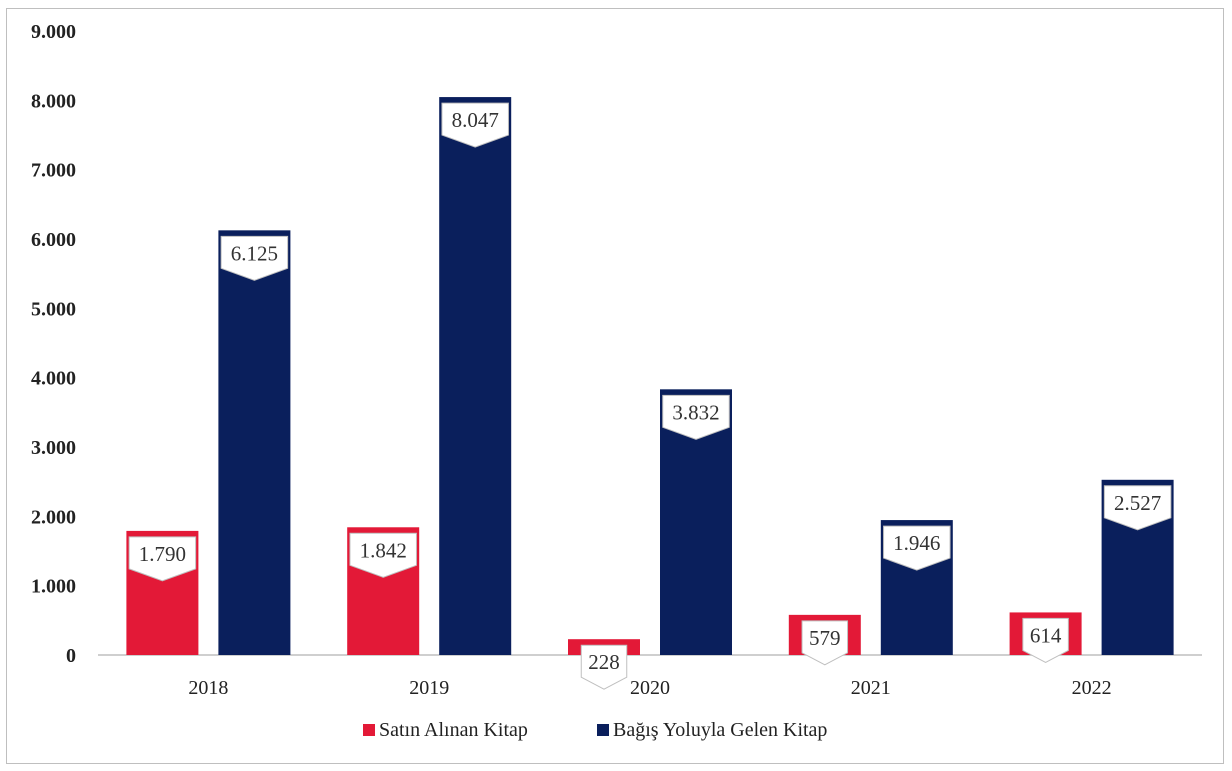 The image size is (1232, 771). I want to click on purchased-label-box-2021, so click(825, 643).